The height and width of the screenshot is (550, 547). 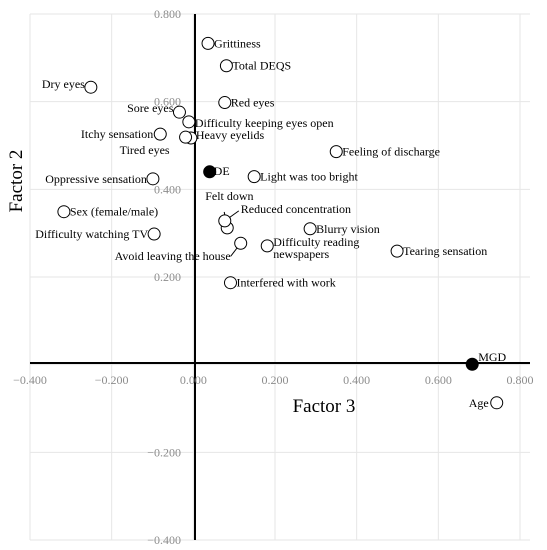 What do you see at coordinates (230, 135) in the screenshot?
I see `label-heavy-eyelids: Heavy eyelids` at bounding box center [230, 135].